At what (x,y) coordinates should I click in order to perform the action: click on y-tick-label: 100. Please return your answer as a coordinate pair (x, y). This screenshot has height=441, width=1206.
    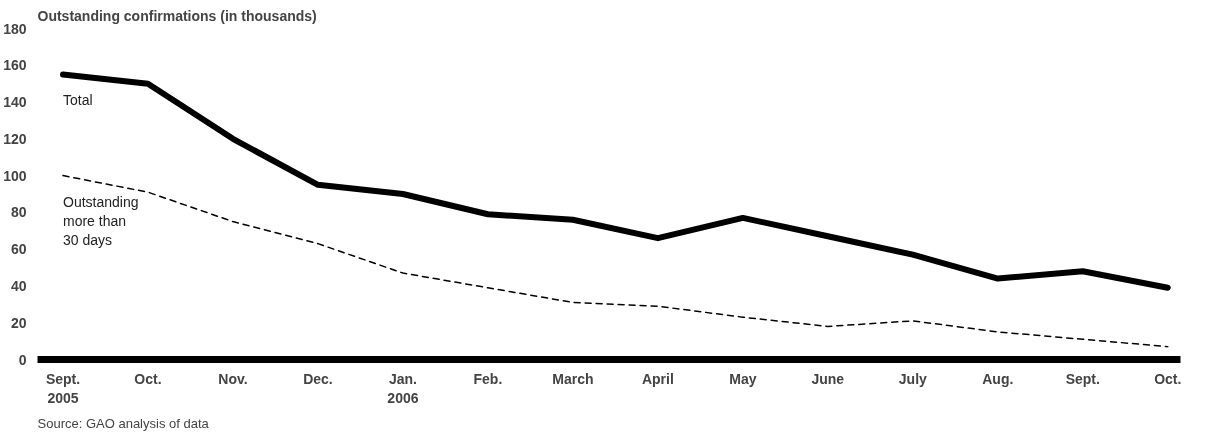
    Looking at the image, I should click on (15, 175).